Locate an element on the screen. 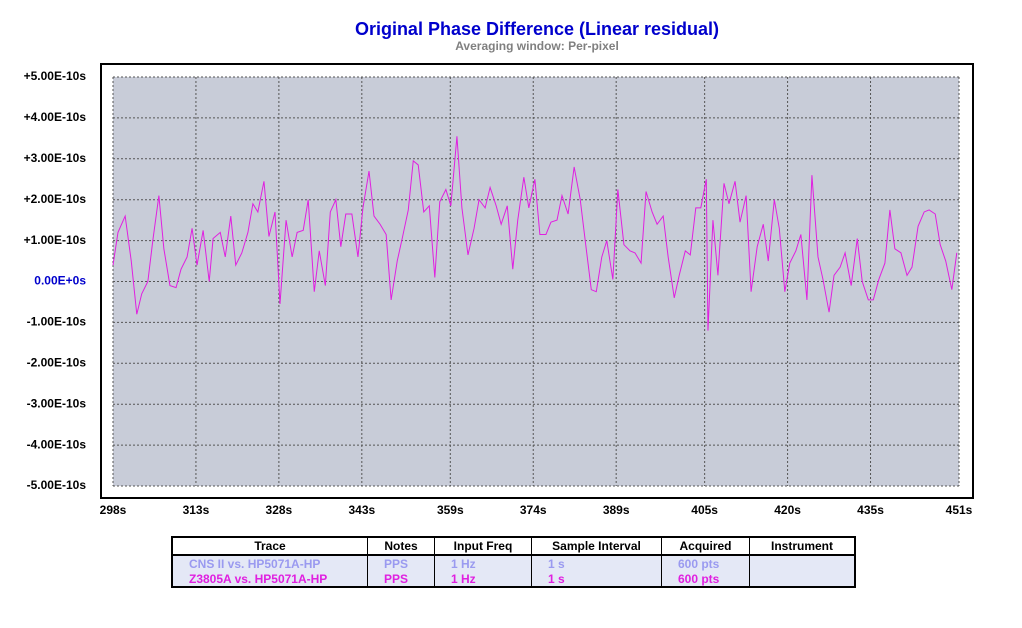 This screenshot has height=628, width=1022. y-tick-label: +4.00E-10s is located at coordinates (55, 117).